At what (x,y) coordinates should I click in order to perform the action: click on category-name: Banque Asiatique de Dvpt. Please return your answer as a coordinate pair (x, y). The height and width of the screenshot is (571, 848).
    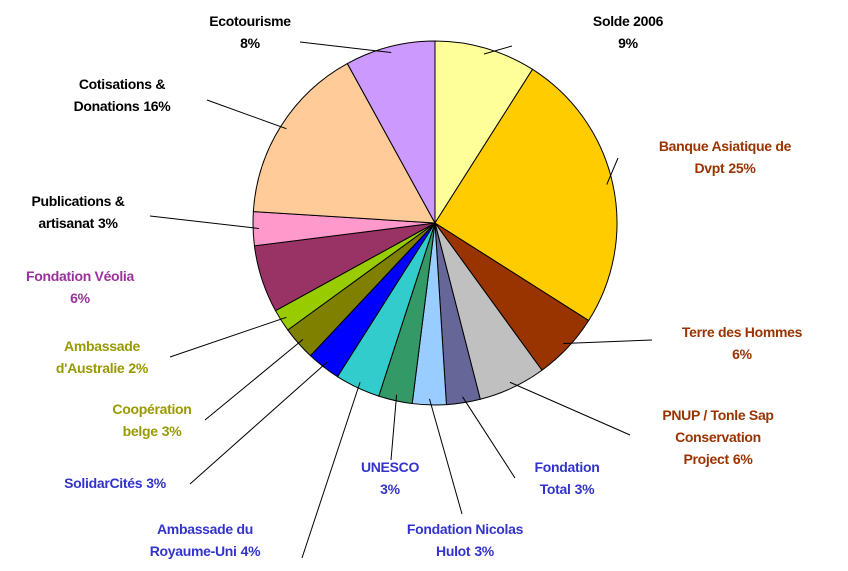
    Looking at the image, I should click on (725, 157).